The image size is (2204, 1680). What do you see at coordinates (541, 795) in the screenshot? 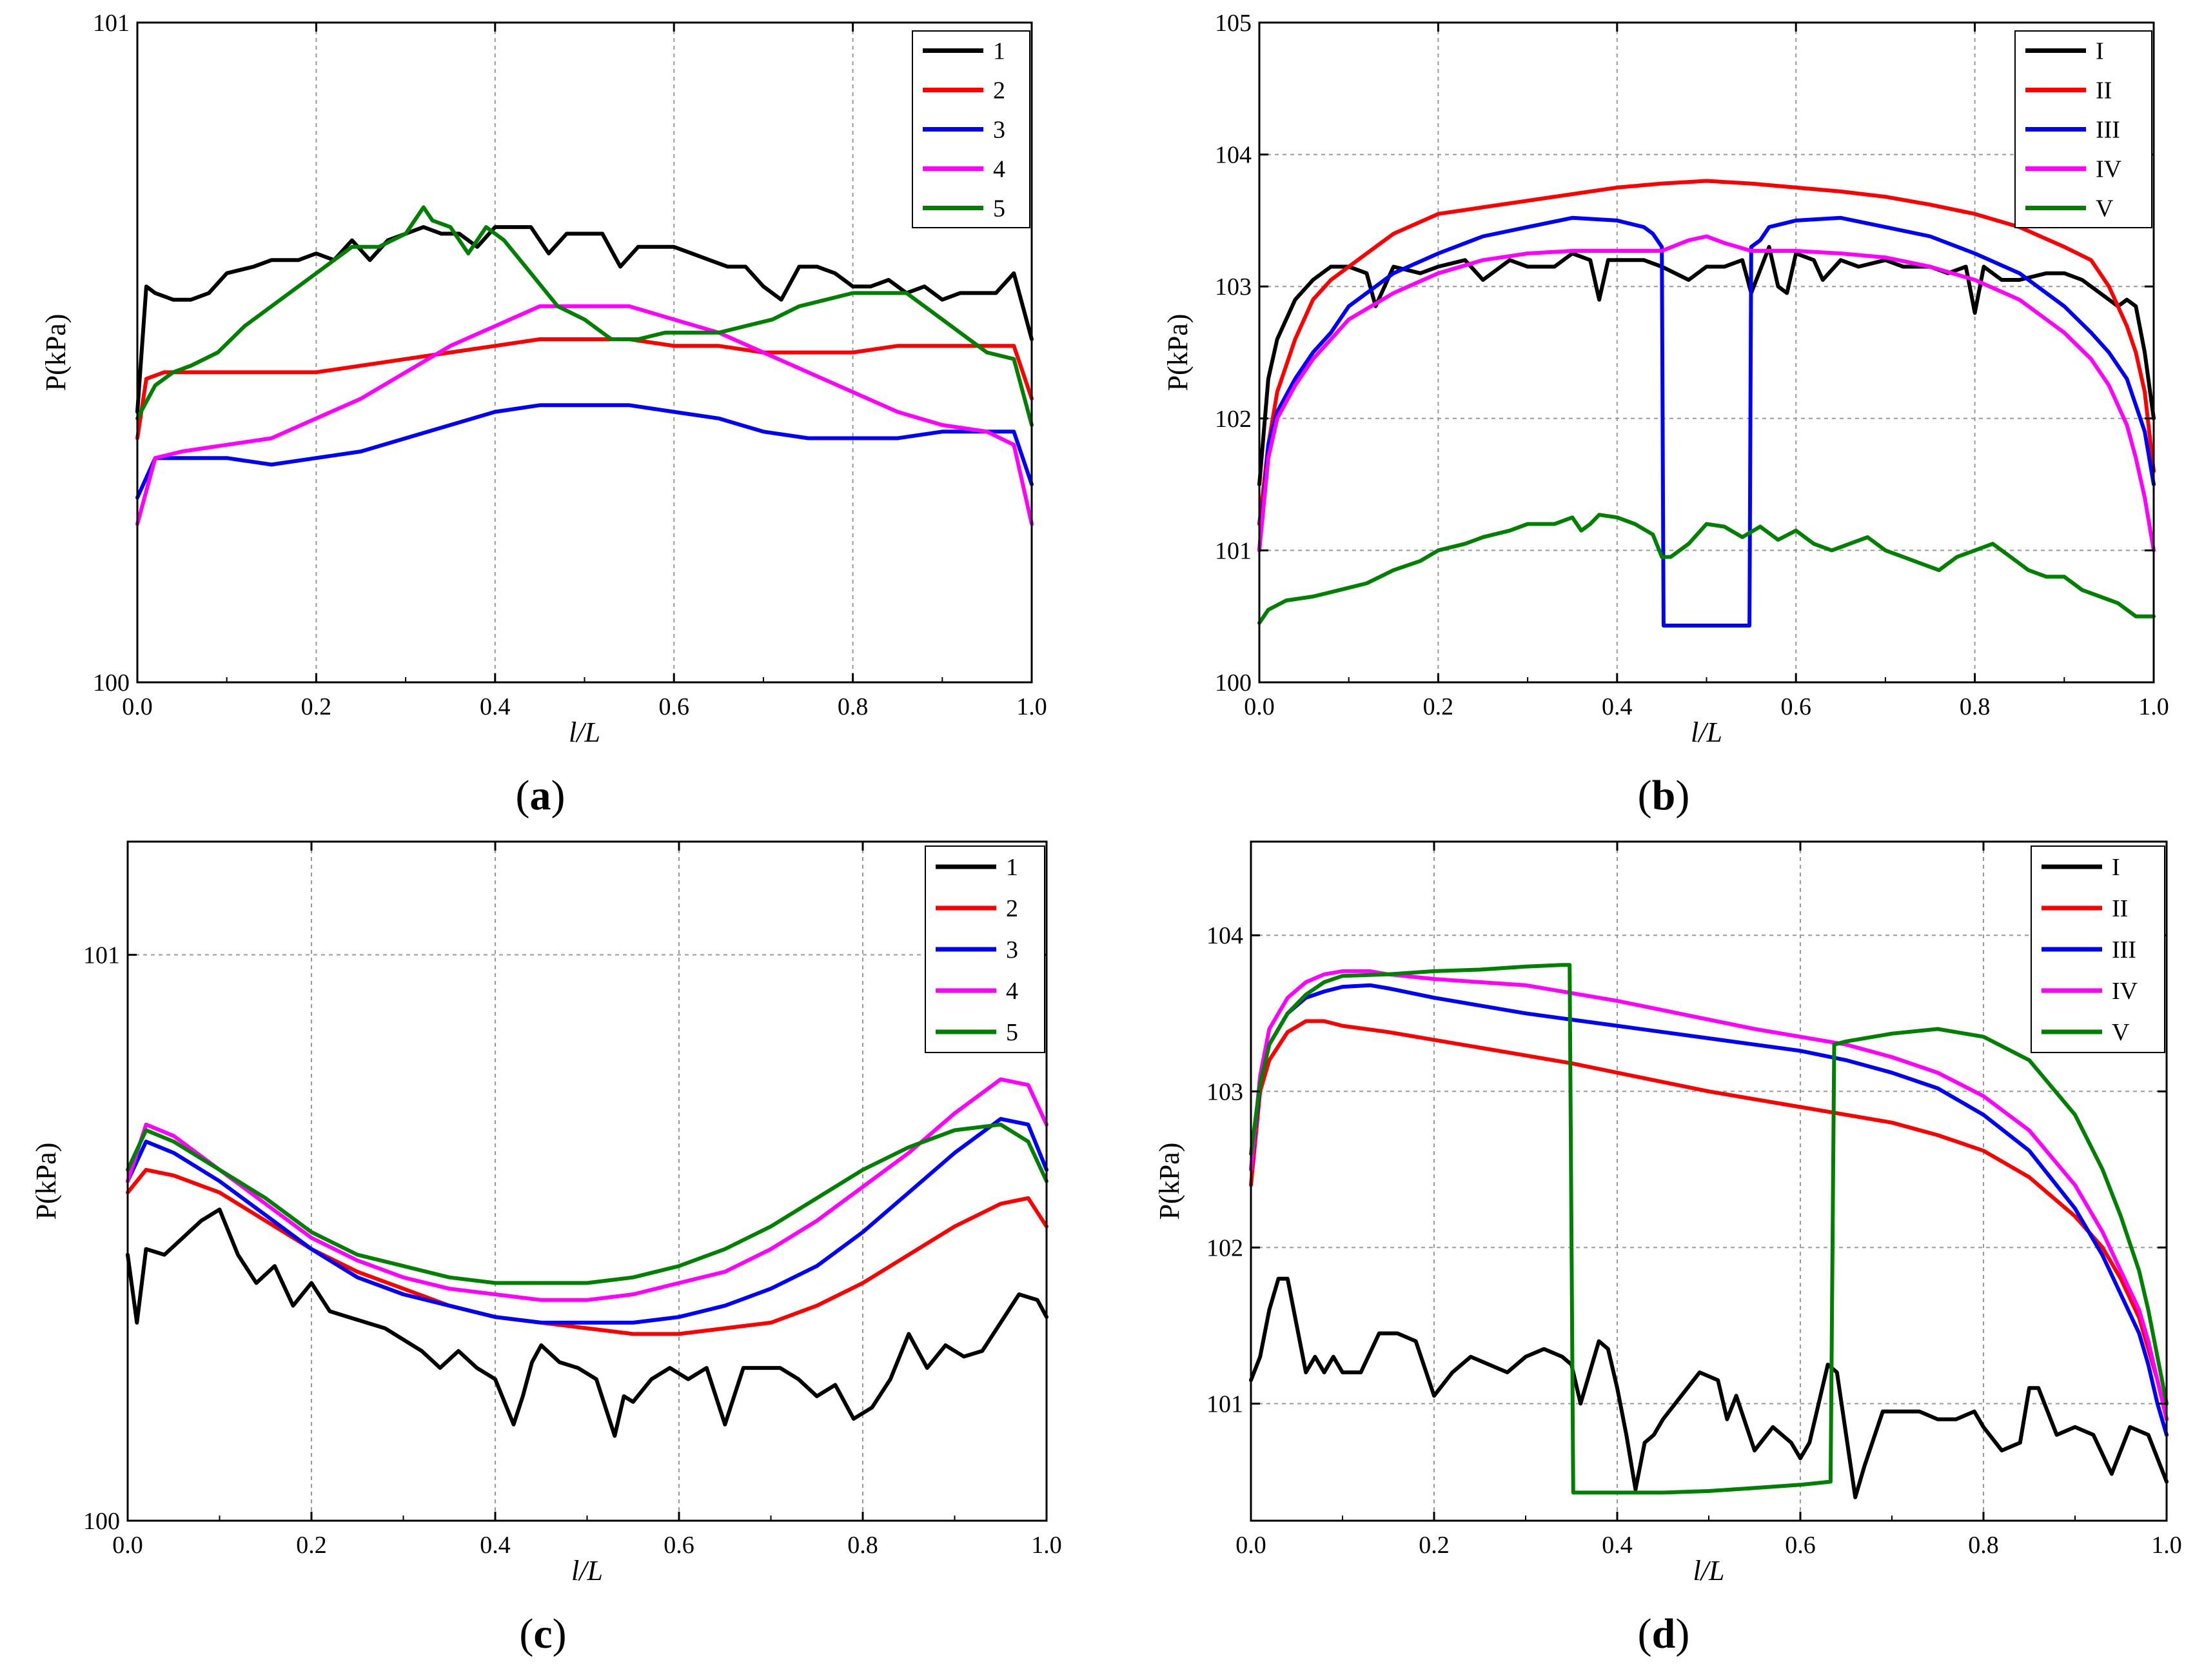
I see `panel-caption: (a)` at bounding box center [541, 795].